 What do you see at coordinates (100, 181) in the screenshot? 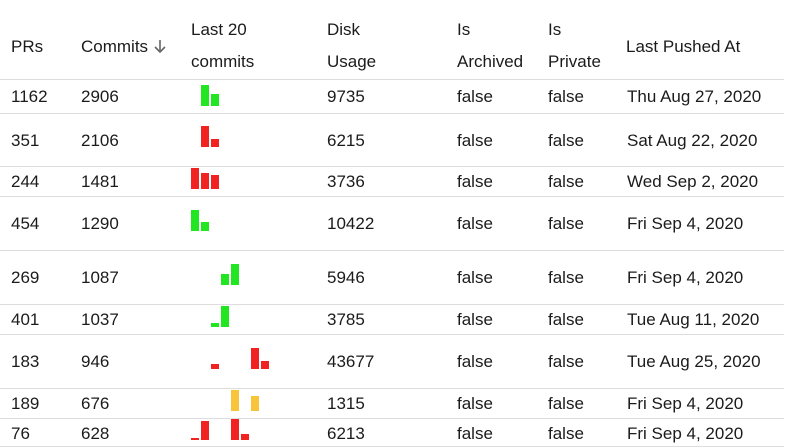
I see `cell-commits: 1481` at bounding box center [100, 181].